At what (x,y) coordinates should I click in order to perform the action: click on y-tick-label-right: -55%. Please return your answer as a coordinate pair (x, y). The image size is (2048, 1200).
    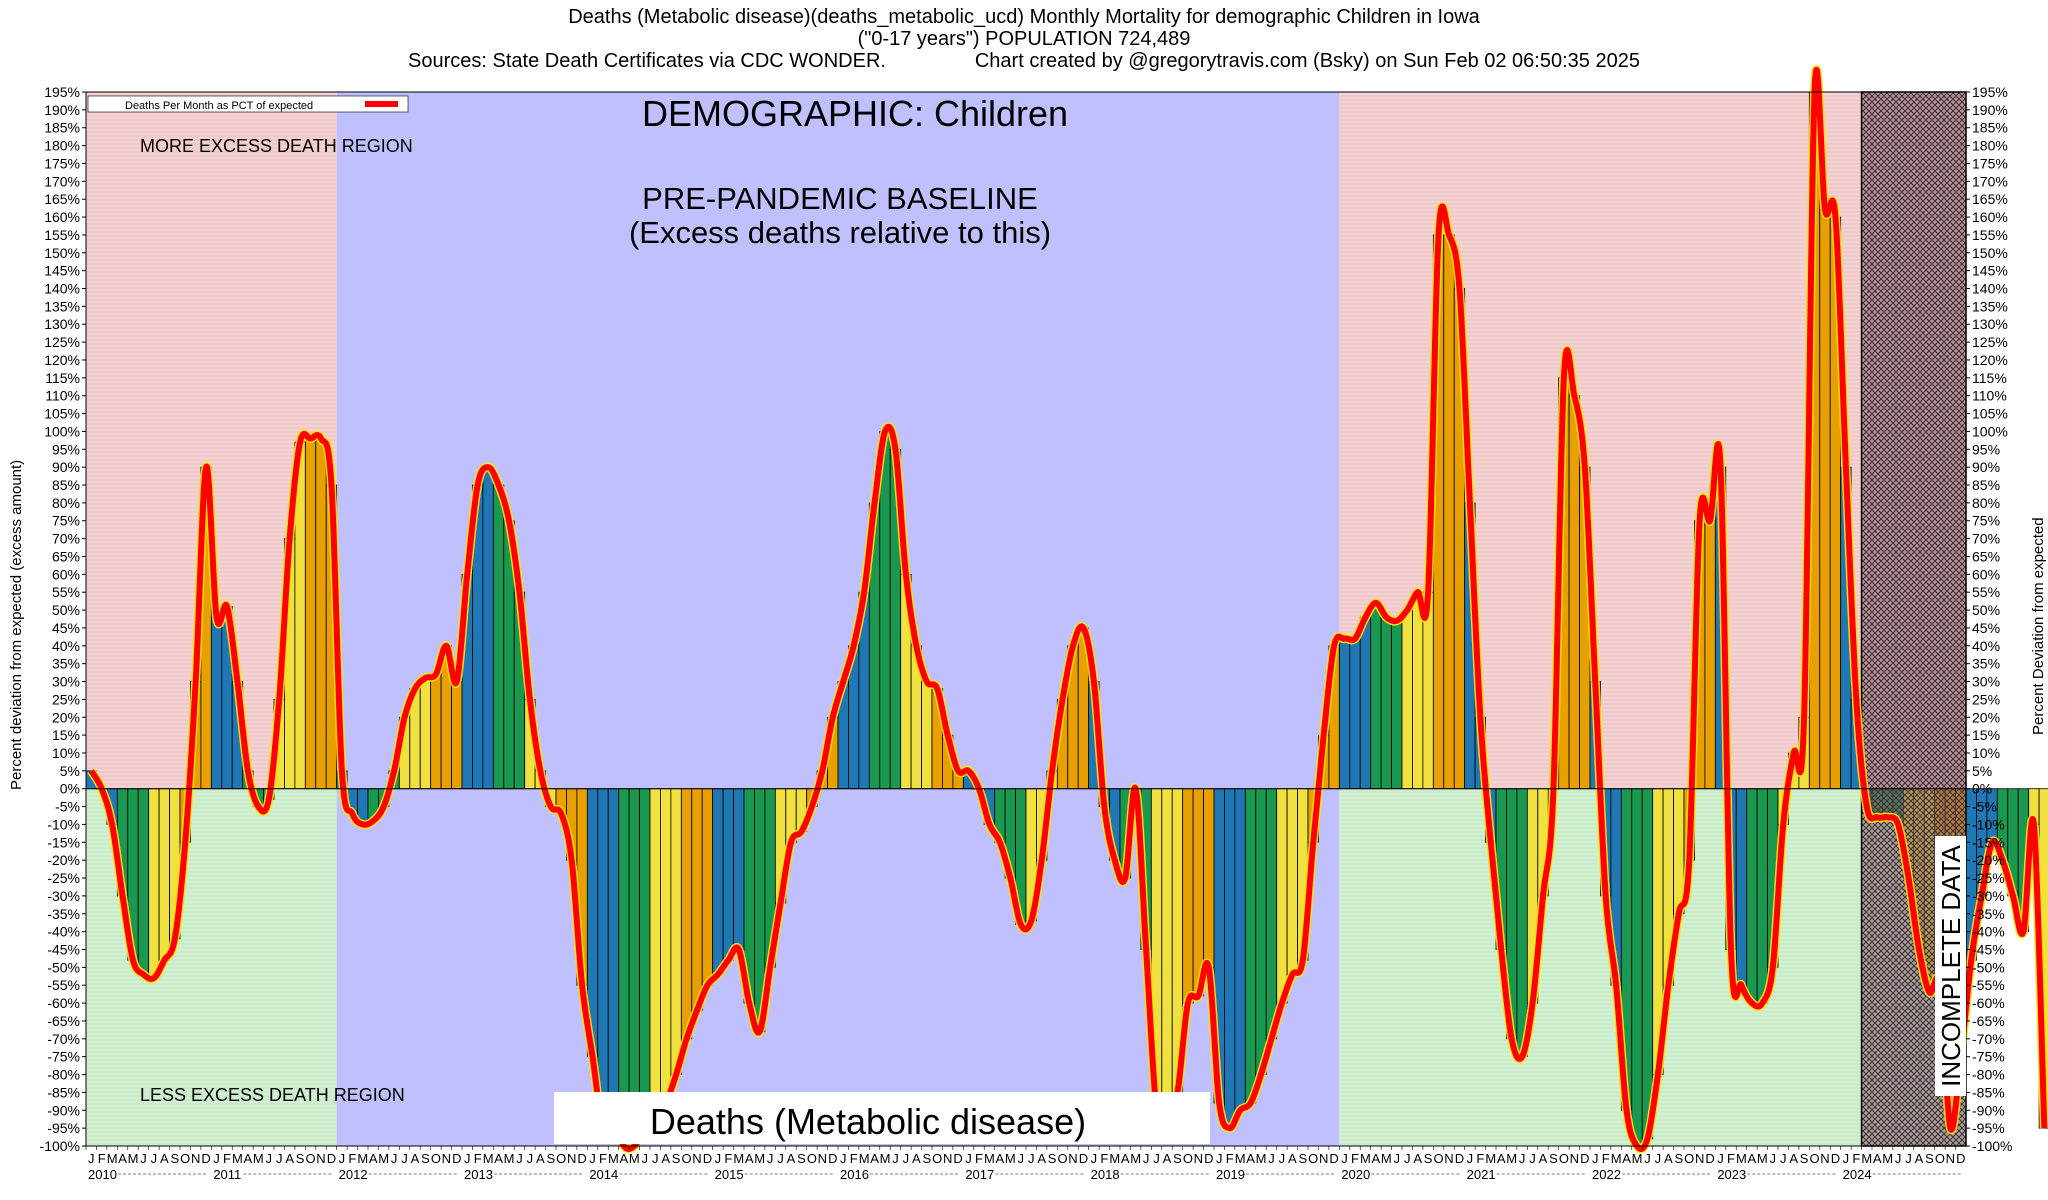
    Looking at the image, I should click on (1988, 985).